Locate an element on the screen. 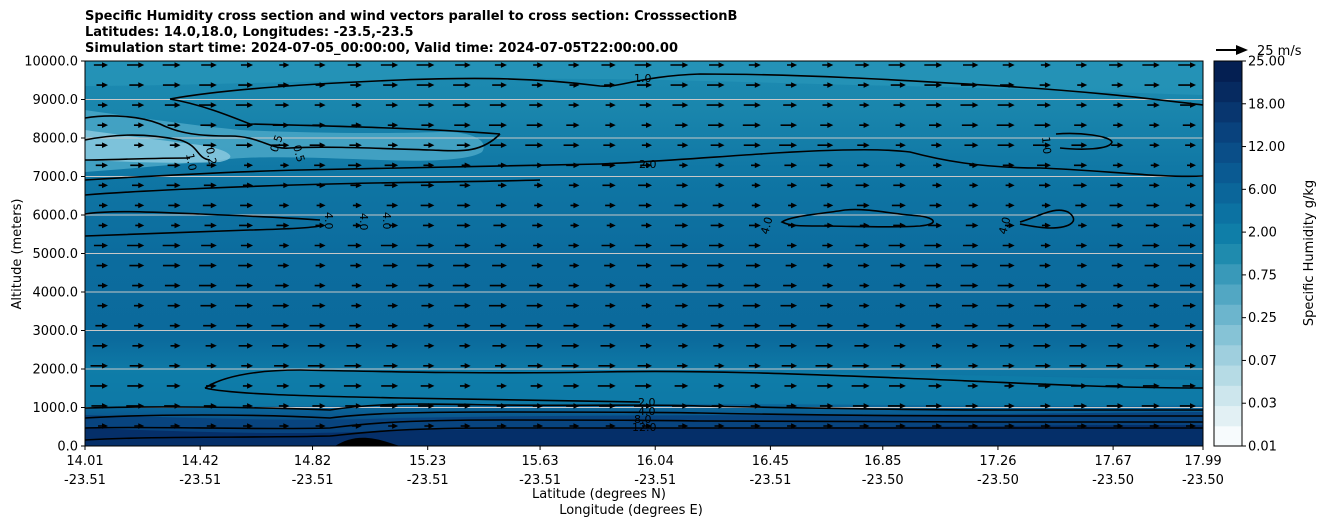 The image size is (1326, 526). contour-2-0-left is located at coordinates (313, 187).